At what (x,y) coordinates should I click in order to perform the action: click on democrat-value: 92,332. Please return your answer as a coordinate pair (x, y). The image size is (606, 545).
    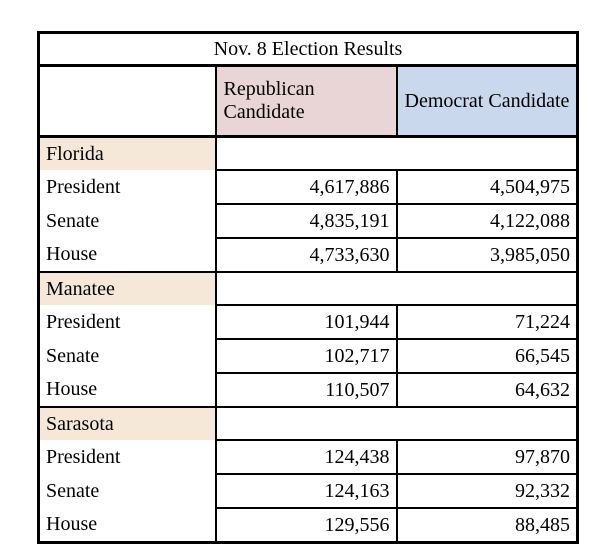
    Looking at the image, I should click on (487, 491).